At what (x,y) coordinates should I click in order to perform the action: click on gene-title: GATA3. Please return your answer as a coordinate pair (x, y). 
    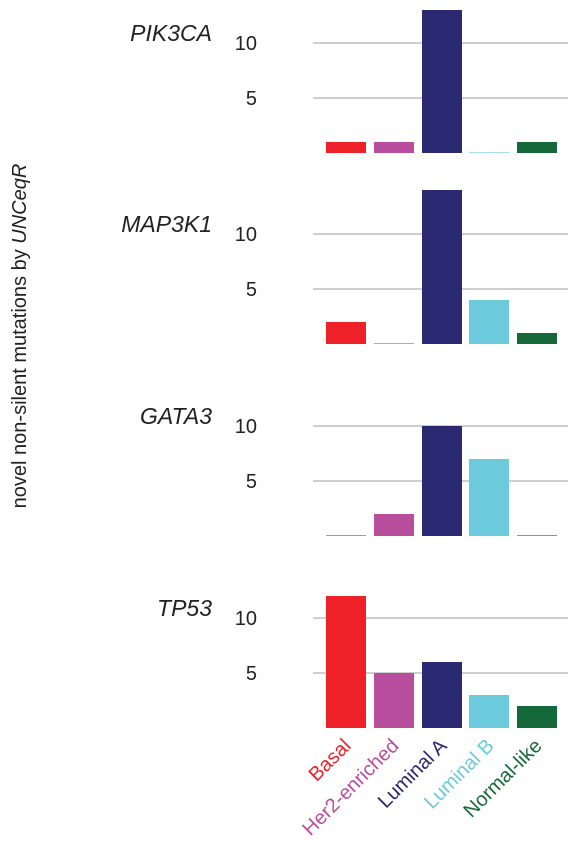
    Looking at the image, I should click on (176, 416).